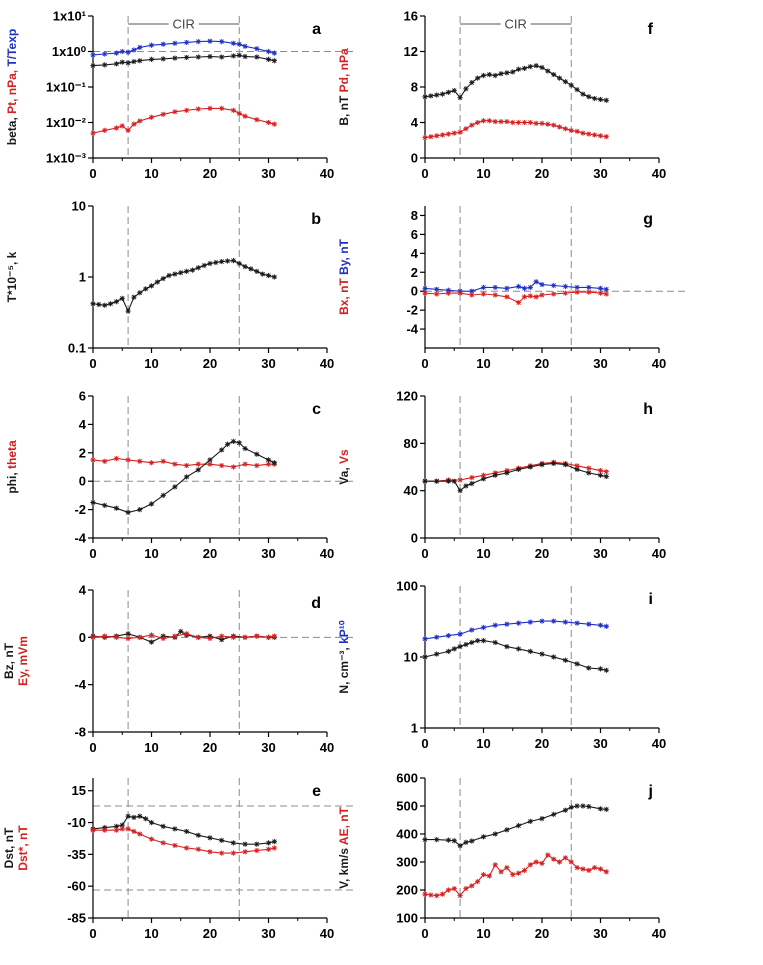  What do you see at coordinates (12, 87) in the screenshot?
I see `y-axis-label: beta, Pt, nPa, T/Texp` at bounding box center [12, 87].